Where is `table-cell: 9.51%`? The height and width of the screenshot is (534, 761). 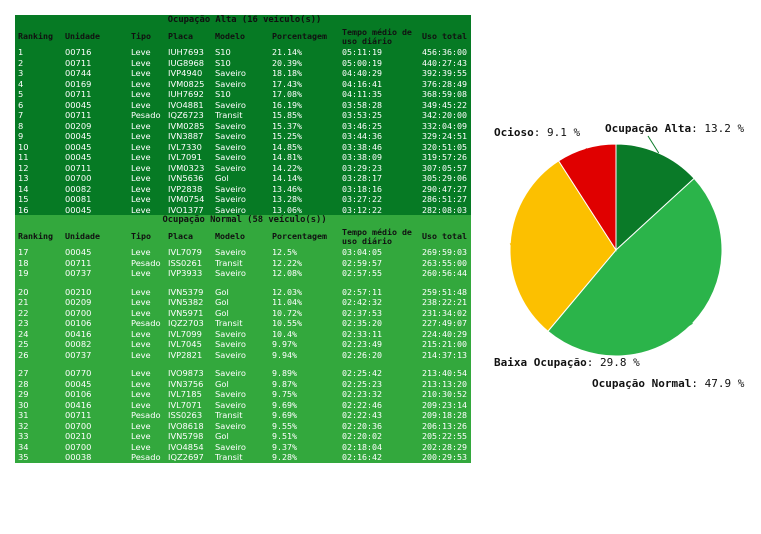
table-cell: 9.51% is located at coordinates (284, 436).